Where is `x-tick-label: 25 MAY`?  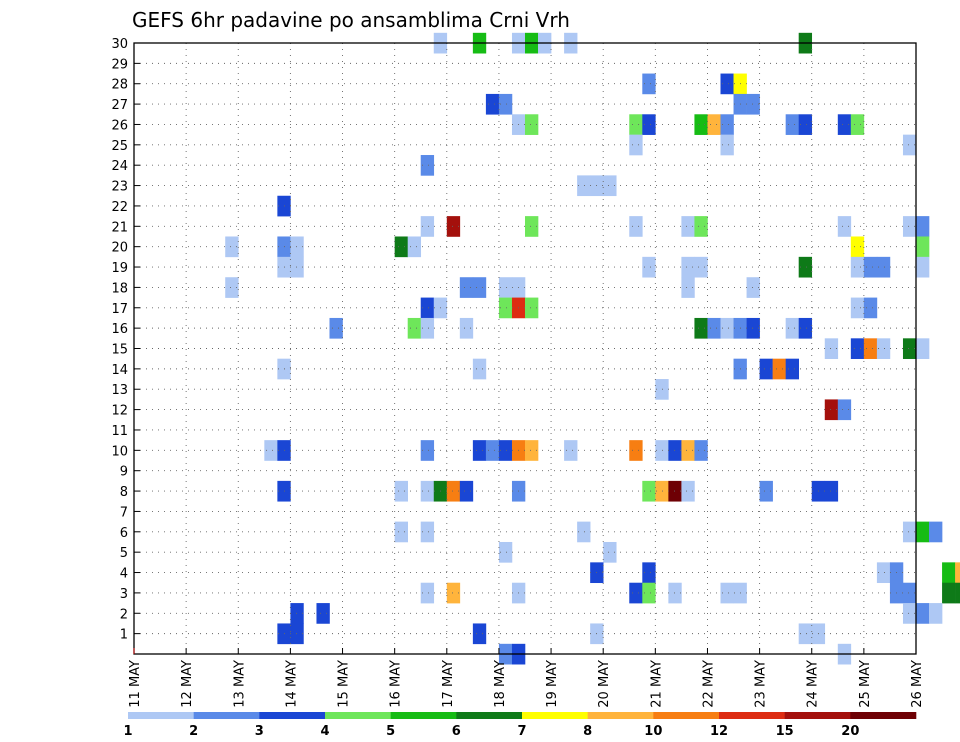 x-tick-label: 25 MAY is located at coordinates (865, 684).